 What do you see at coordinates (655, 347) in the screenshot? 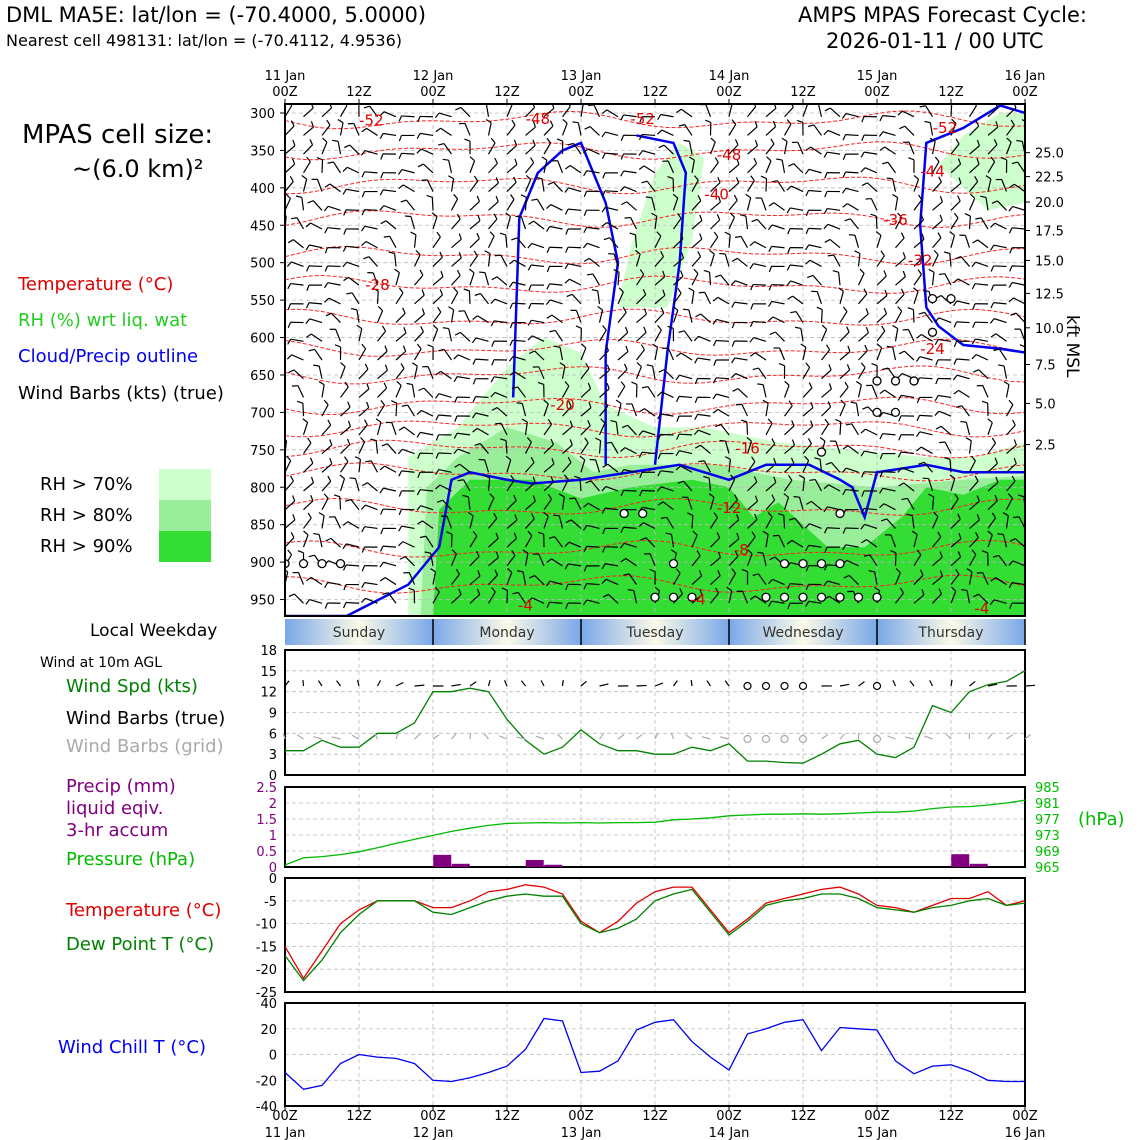
I see `temperature-contour` at bounding box center [655, 347].